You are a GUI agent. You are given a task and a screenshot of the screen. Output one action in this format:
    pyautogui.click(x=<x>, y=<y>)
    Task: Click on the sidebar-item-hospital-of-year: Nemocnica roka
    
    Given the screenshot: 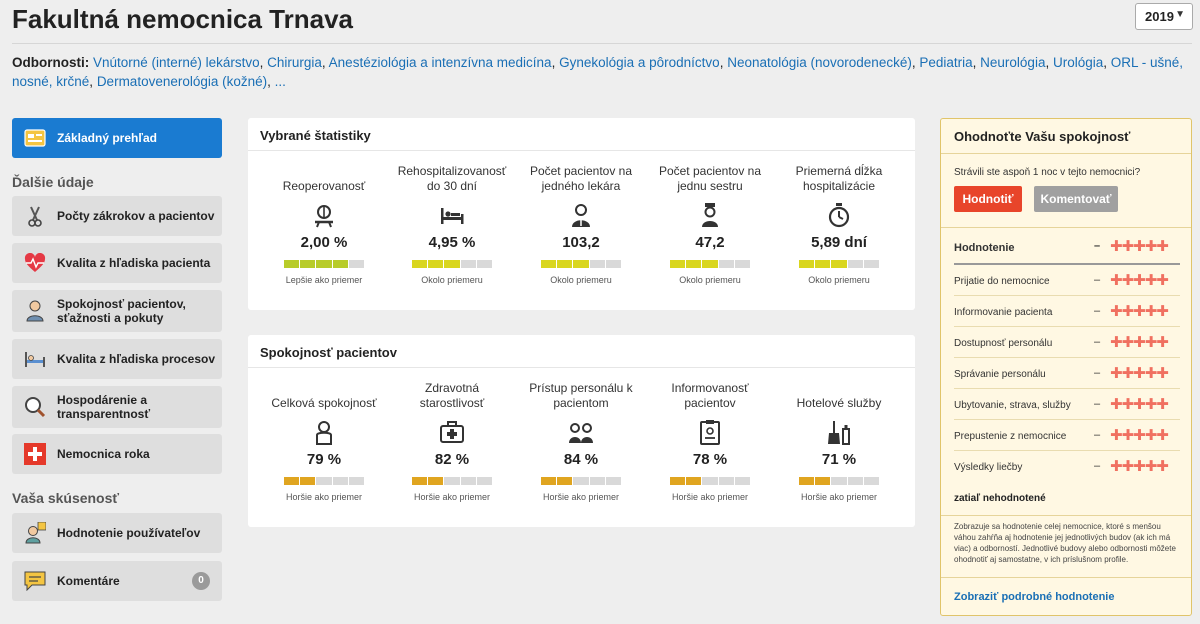 What is the action you would take?
    pyautogui.click(x=117, y=454)
    